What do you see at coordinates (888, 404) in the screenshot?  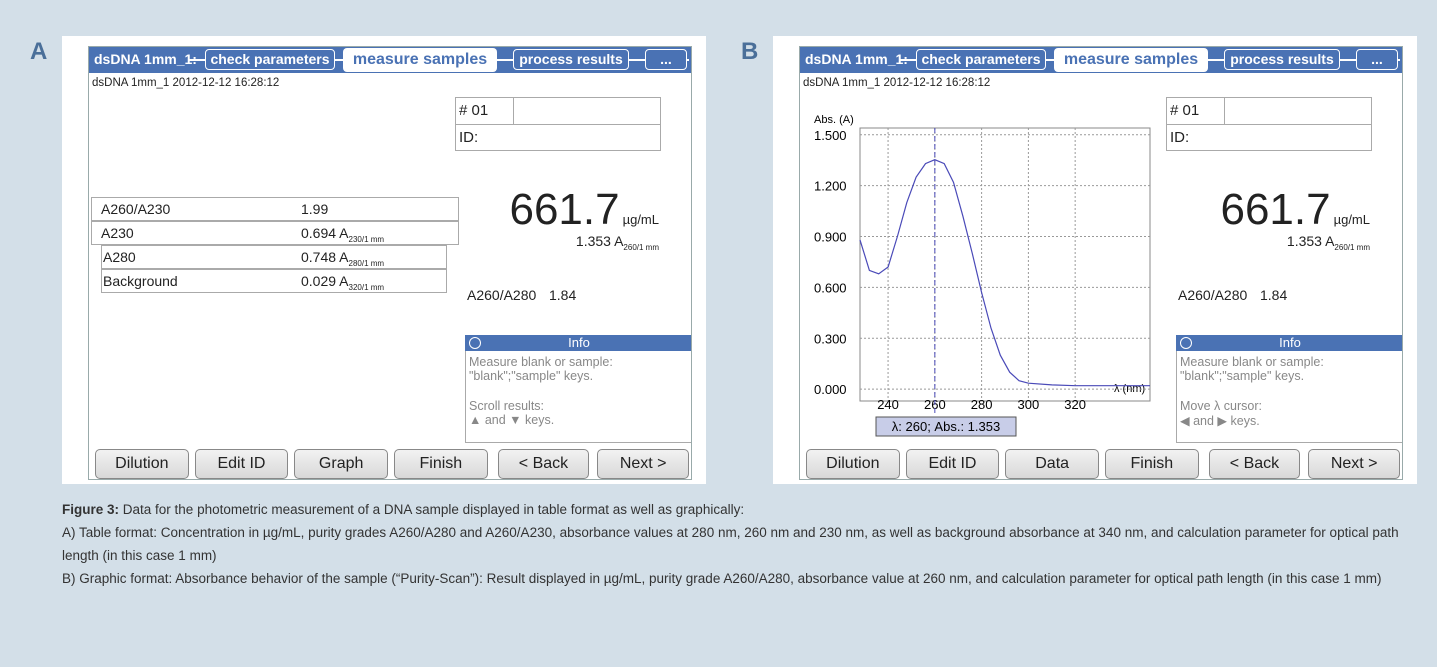 I see `x-tick-label: 240` at bounding box center [888, 404].